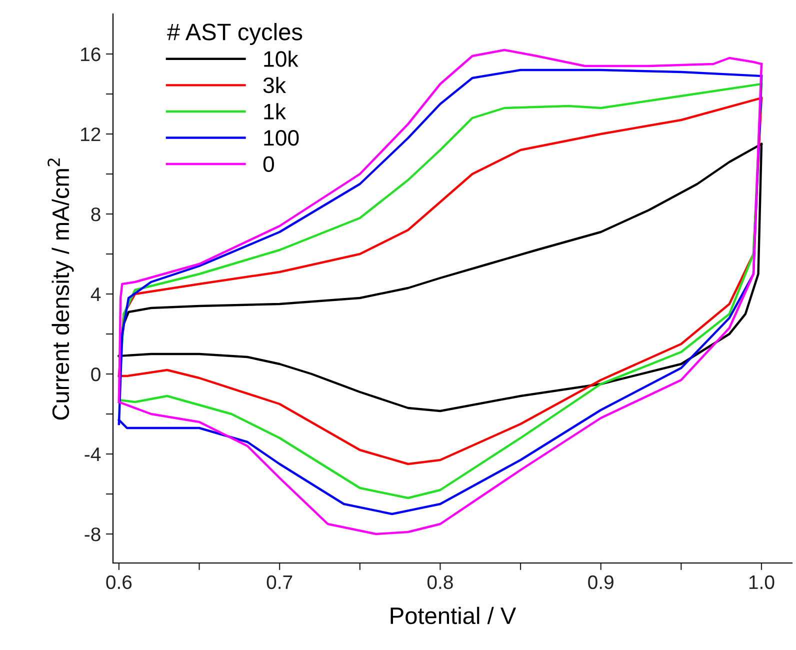 The image size is (796, 650). I want to click on x-tick-label: 0.8, so click(440, 582).